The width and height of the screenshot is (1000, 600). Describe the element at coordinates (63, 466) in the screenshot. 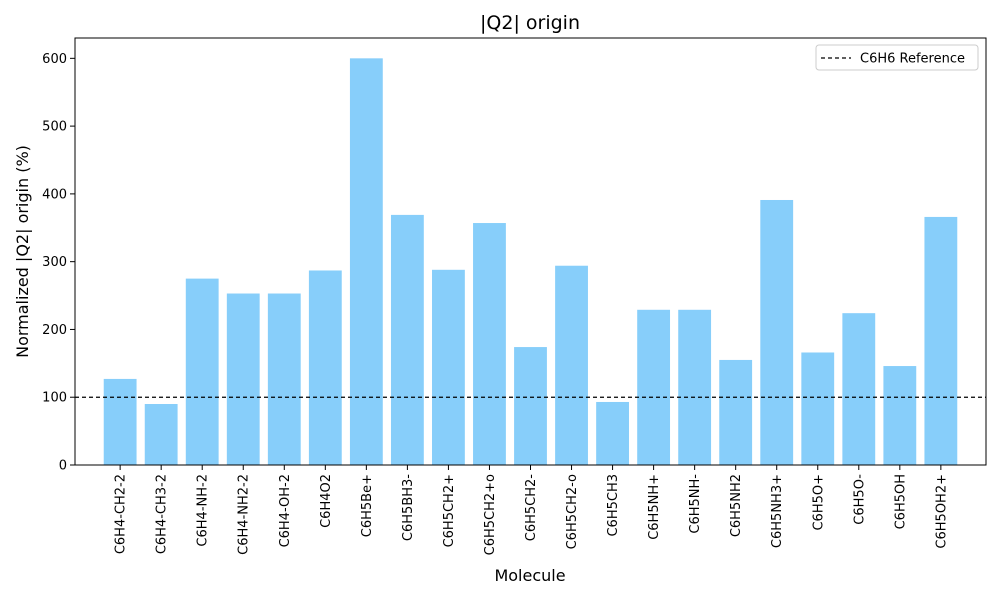

I see `y-tick-label: 0` at that location.